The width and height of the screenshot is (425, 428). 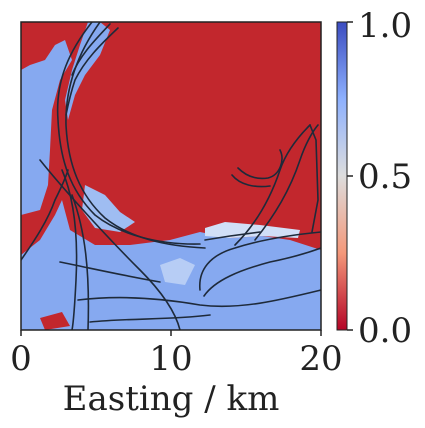 I want to click on east-spit-region, so click(x=252, y=230).